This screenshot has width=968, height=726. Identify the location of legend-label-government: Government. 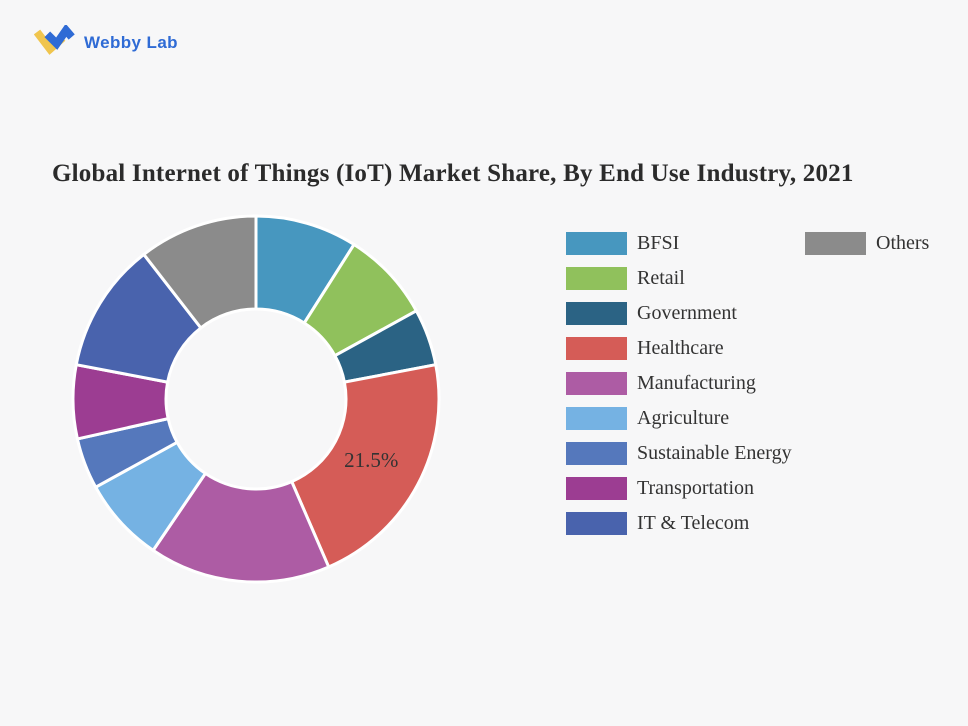
(687, 313).